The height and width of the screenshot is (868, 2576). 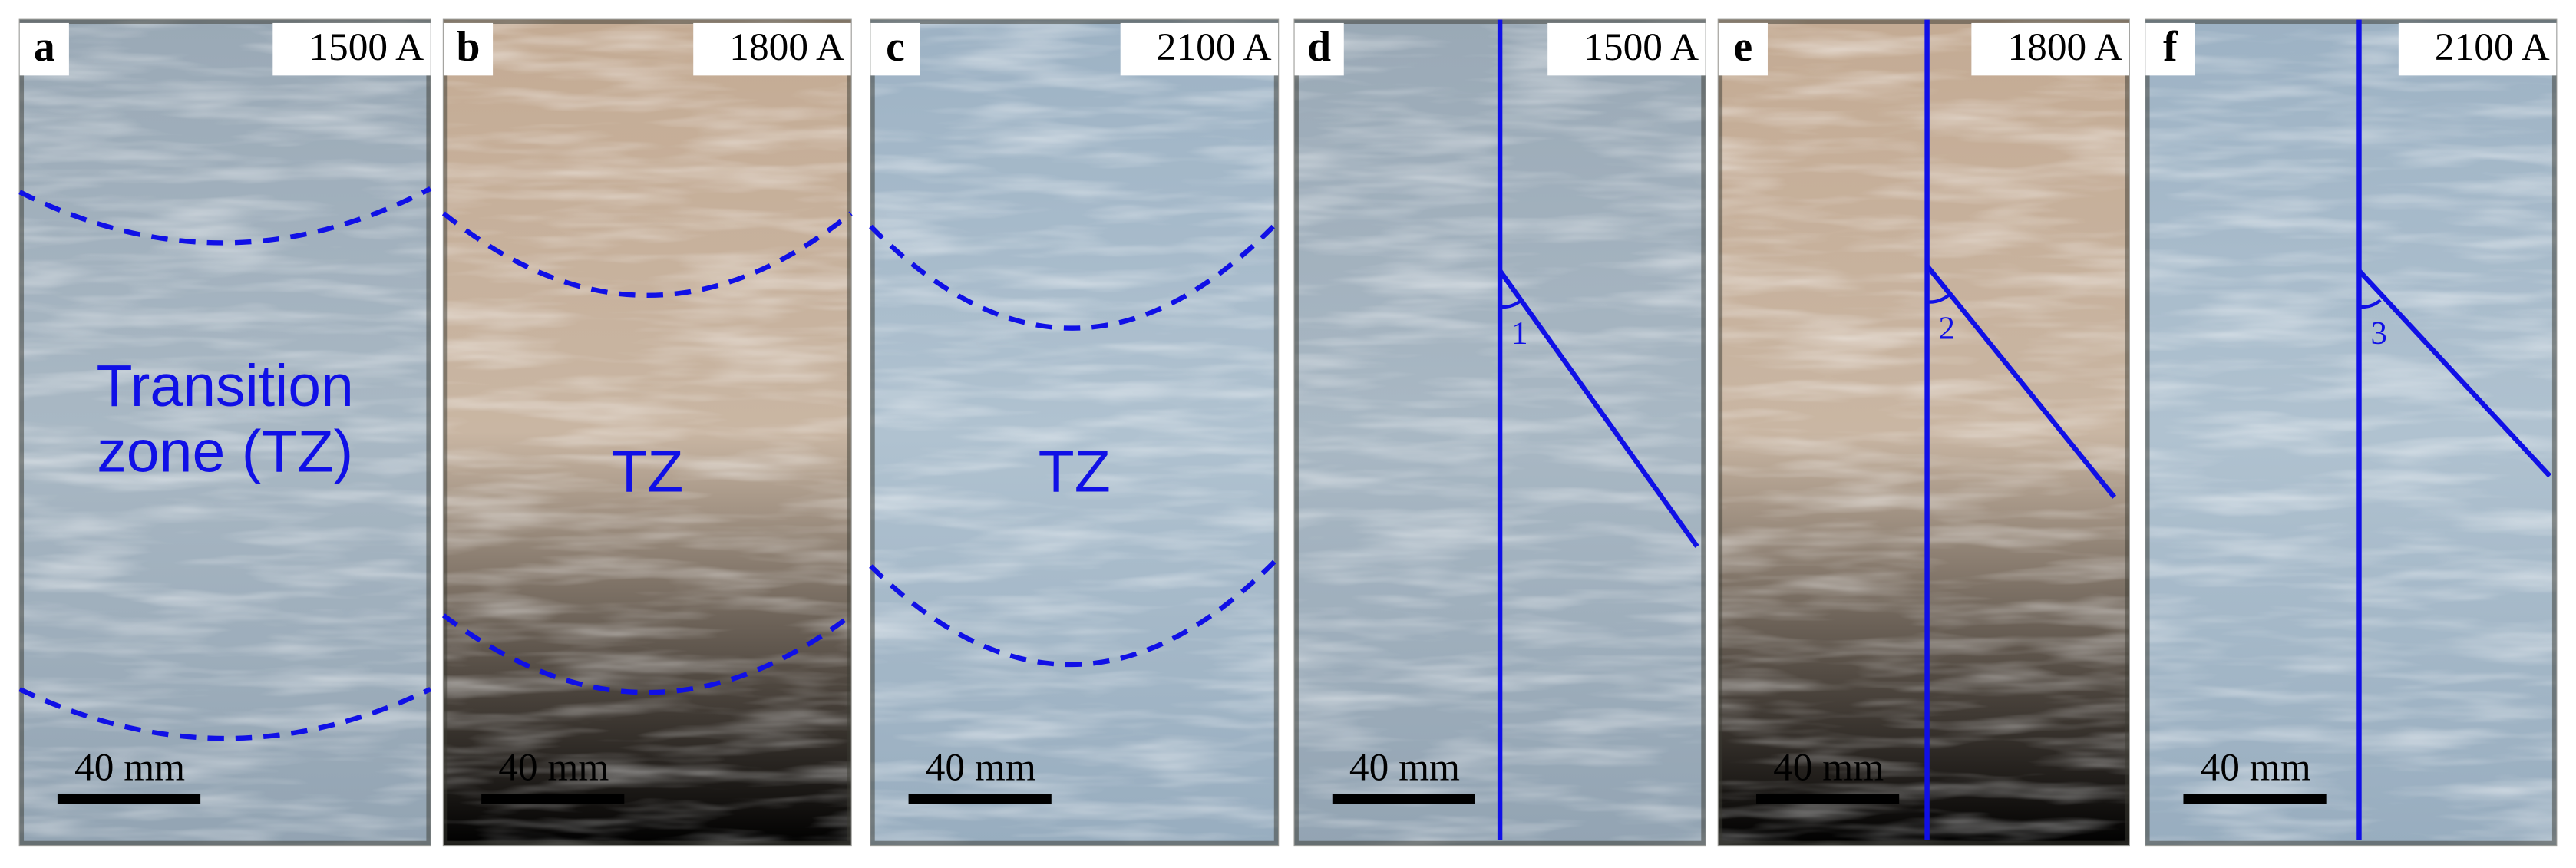 I want to click on panel-label: d, so click(x=1319, y=47).